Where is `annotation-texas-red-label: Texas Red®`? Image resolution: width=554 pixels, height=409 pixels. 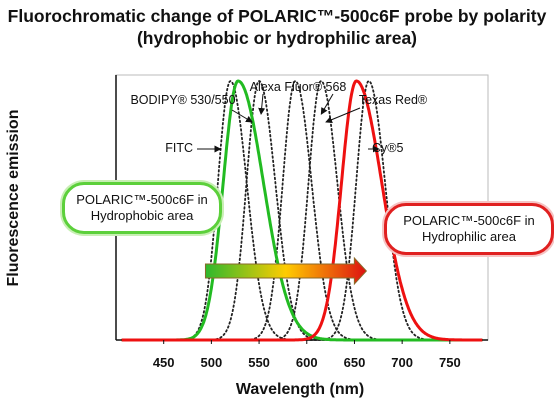 annotation-texas-red-label: Texas Red® is located at coordinates (393, 100).